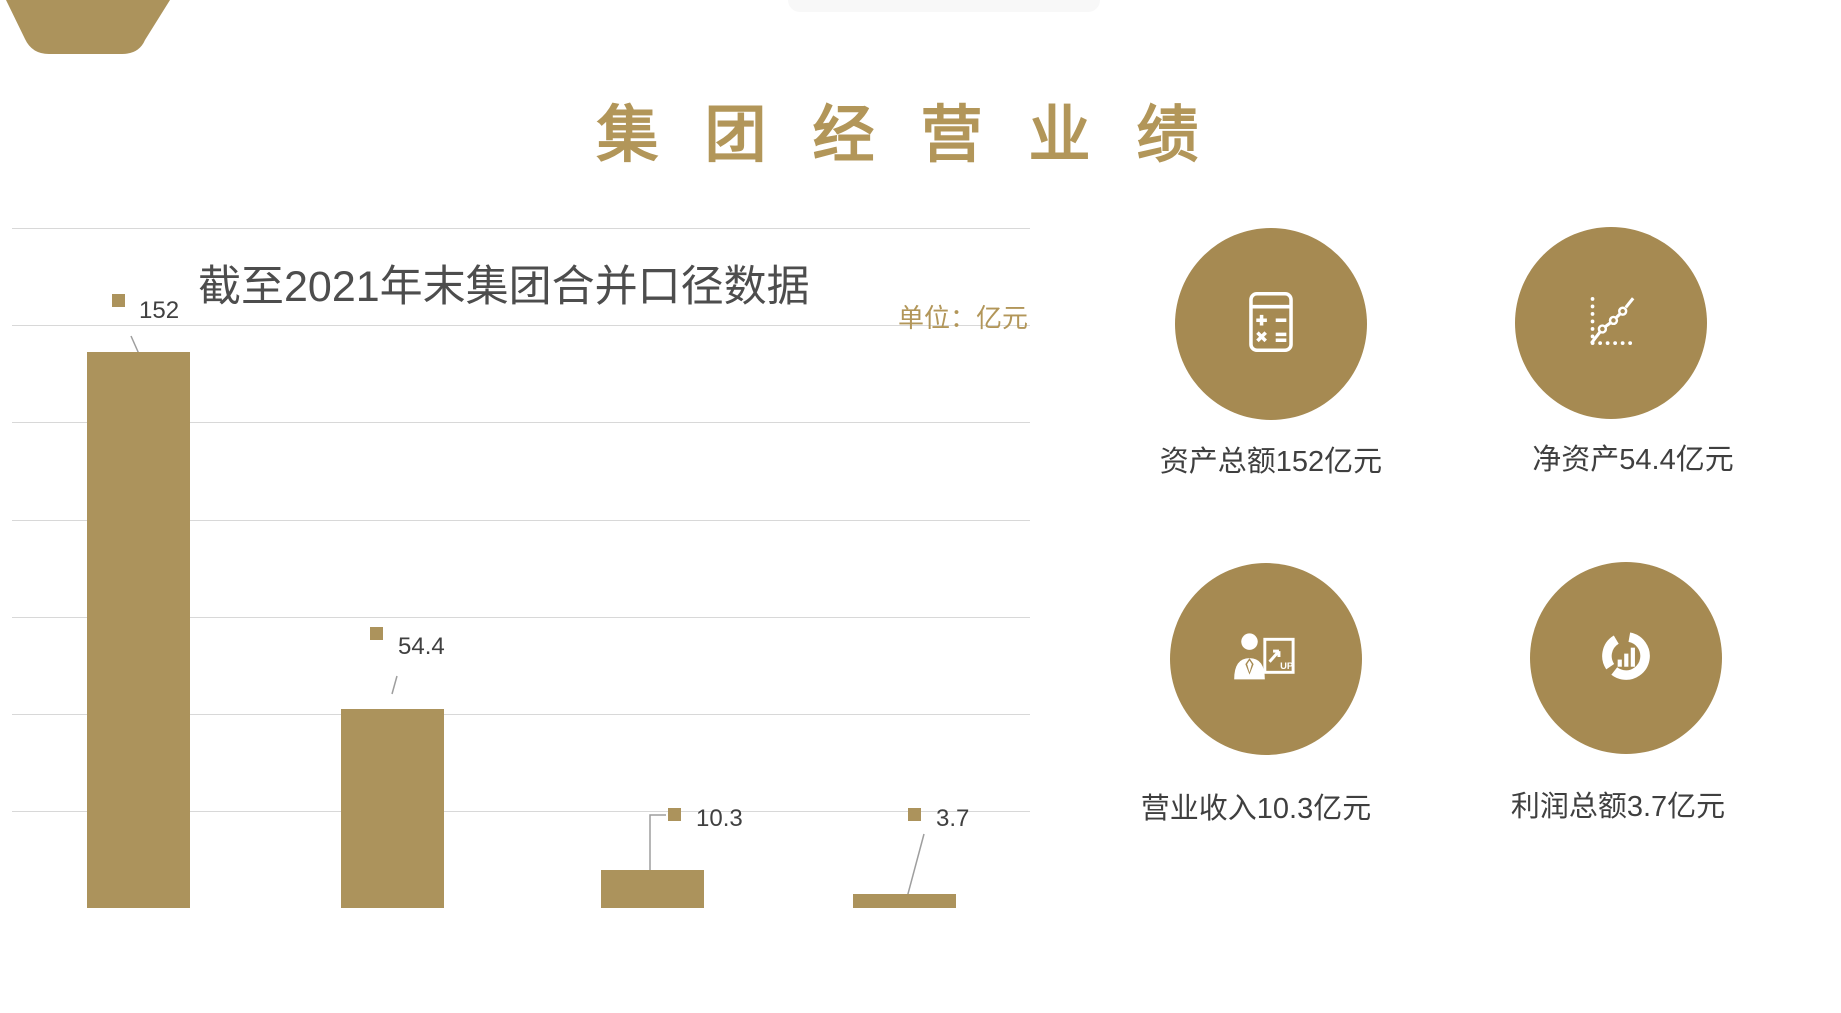  Describe the element at coordinates (1633, 460) in the screenshot. I see `stat-label: 净资产54.4亿元` at that location.